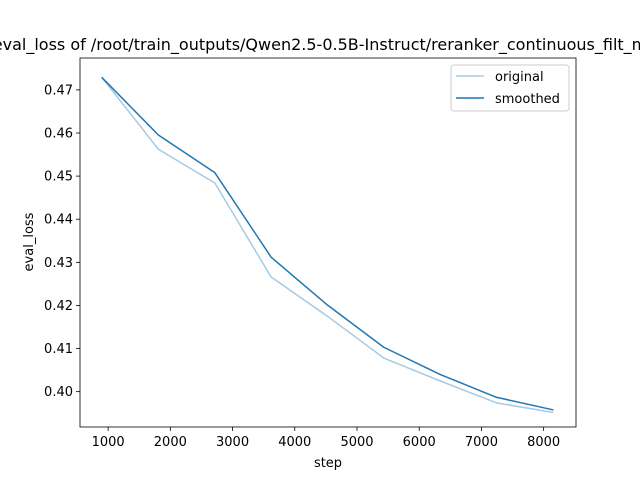 The width and height of the screenshot is (640, 480). Describe the element at coordinates (519, 77) in the screenshot. I see `legend-label-original: original` at that location.